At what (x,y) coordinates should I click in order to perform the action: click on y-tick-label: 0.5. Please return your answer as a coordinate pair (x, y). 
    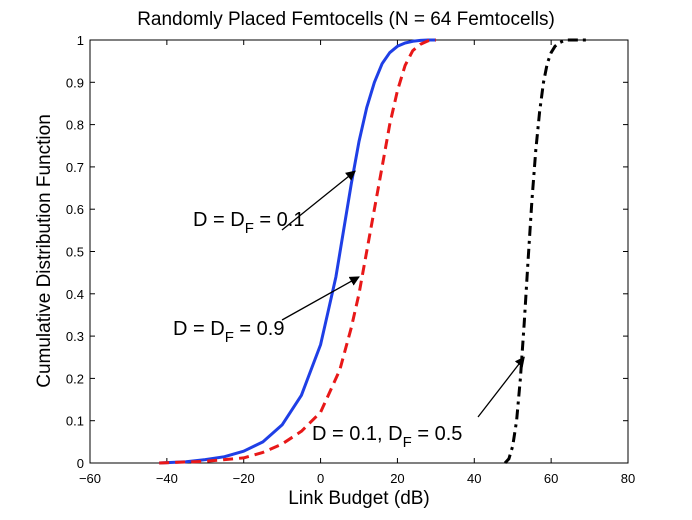
    Looking at the image, I should click on (75, 252).